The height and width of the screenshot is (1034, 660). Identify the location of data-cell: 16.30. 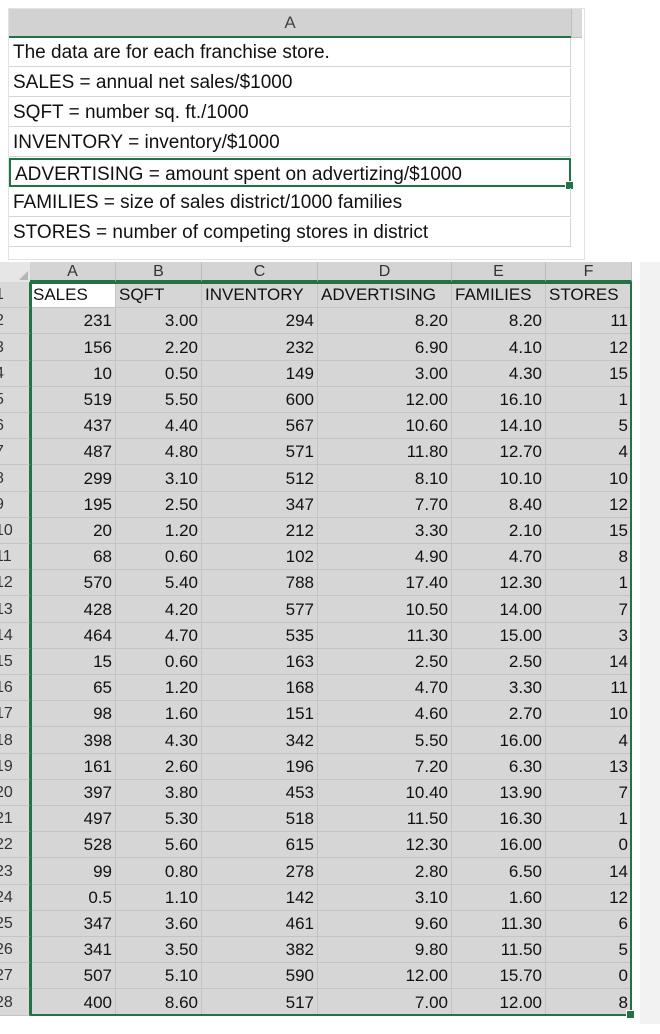
(499, 819).